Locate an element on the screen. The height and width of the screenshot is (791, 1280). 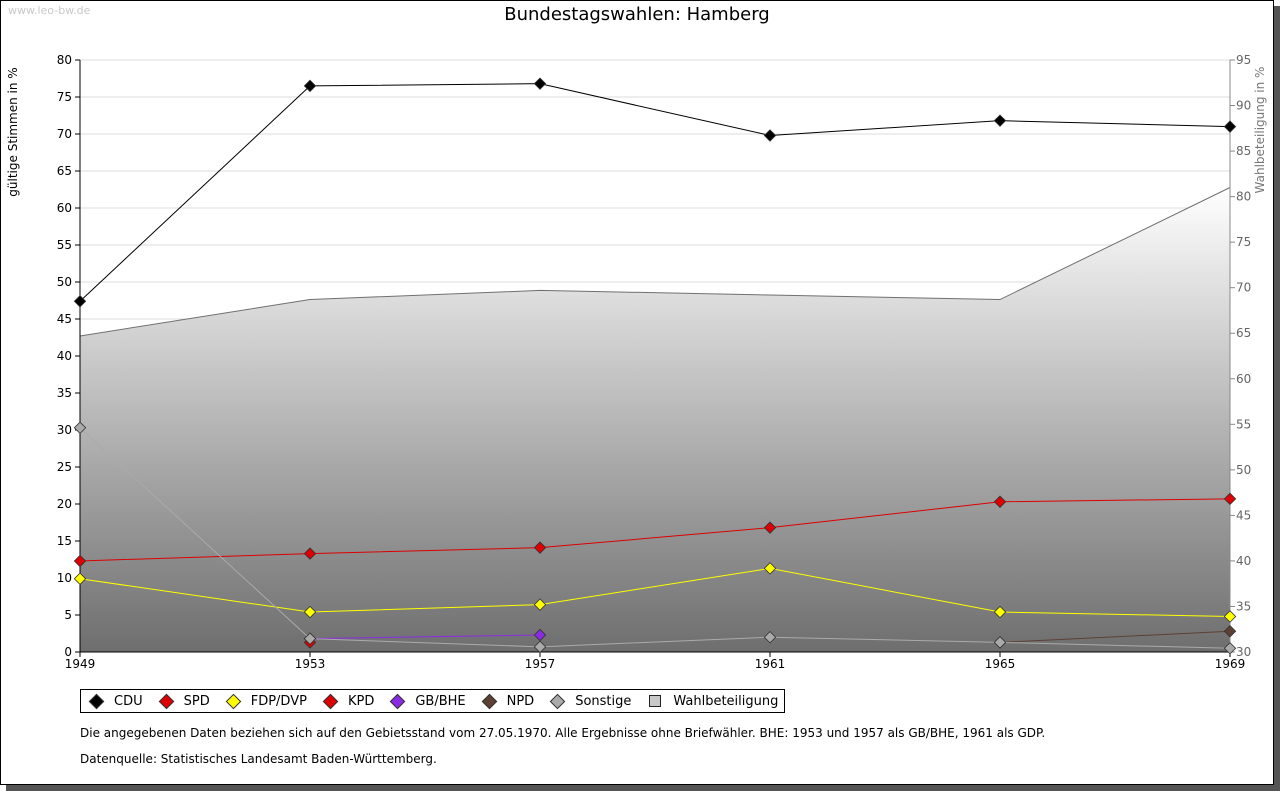
series-line-spd is located at coordinates (655, 530).